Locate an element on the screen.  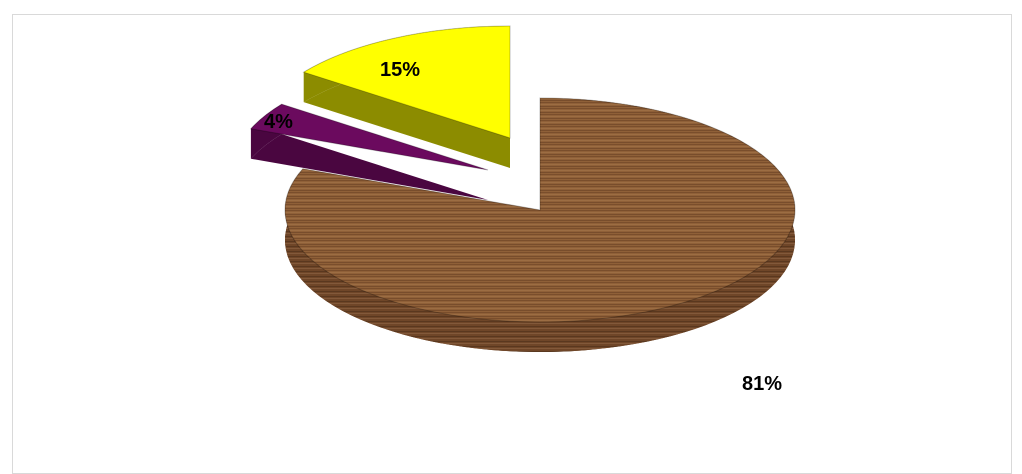
data-label-2: 4% is located at coordinates (278, 122).